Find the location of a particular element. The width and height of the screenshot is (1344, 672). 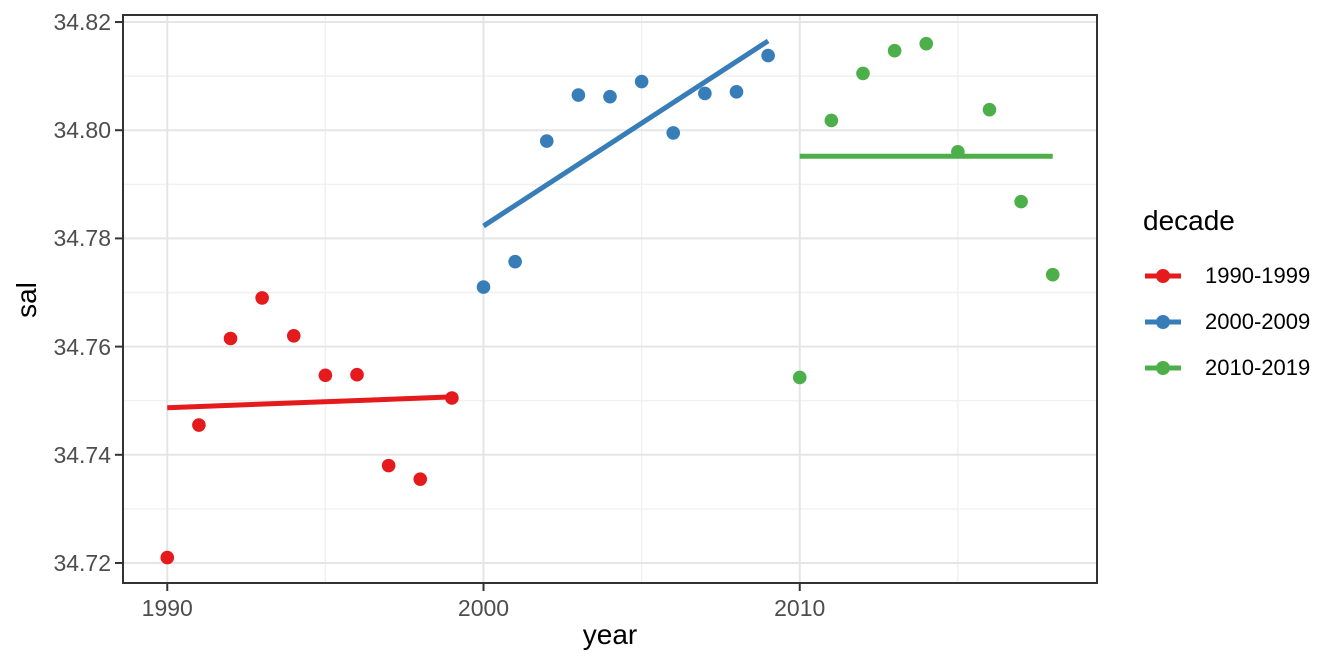

y-axis-tick-label: 34.74 is located at coordinates (82, 454).